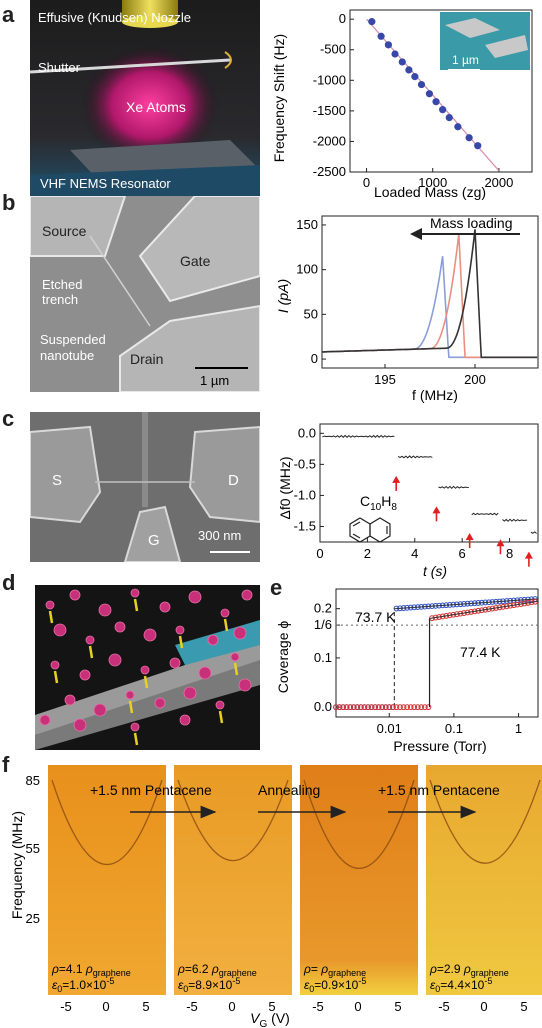 Image resolution: width=542 pixels, height=1028 pixels. Describe the element at coordinates (57, 480) in the screenshot. I see `label-s: S` at that location.